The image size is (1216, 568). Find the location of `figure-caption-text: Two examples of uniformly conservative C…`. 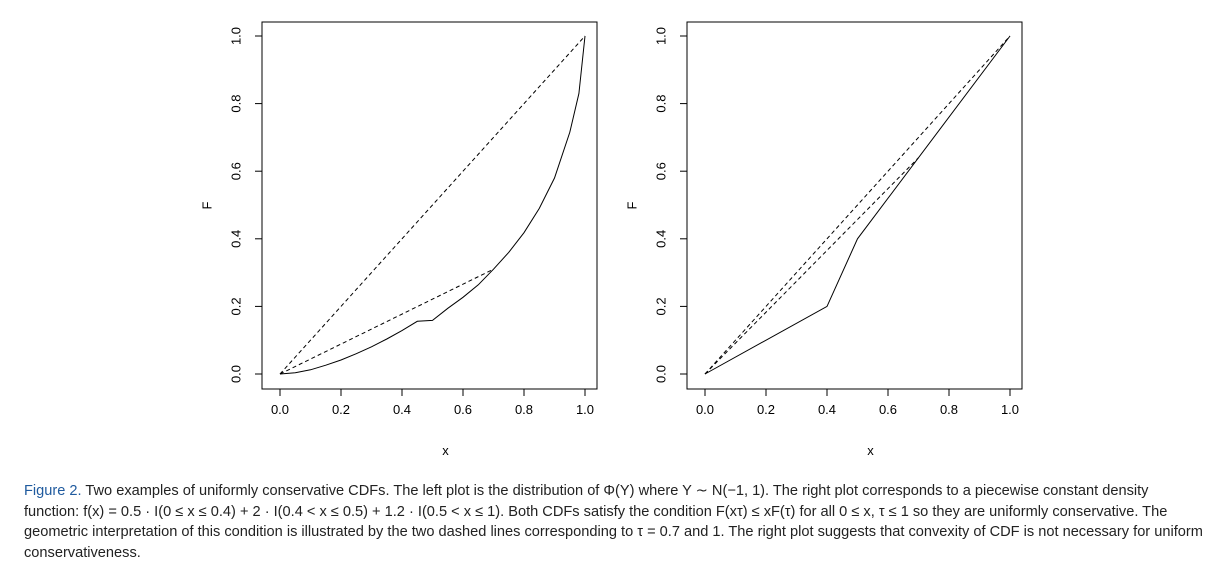

figure-caption-text: Two examples of uniformly conservative C… is located at coordinates (613, 522).